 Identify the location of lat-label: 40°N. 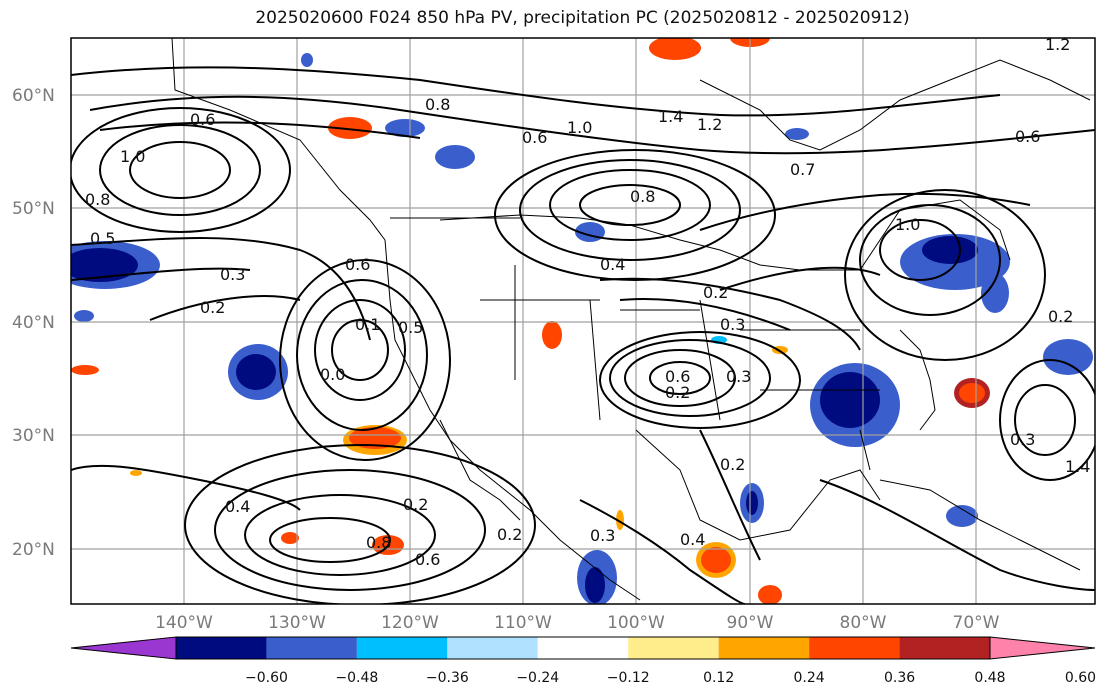
(33, 323).